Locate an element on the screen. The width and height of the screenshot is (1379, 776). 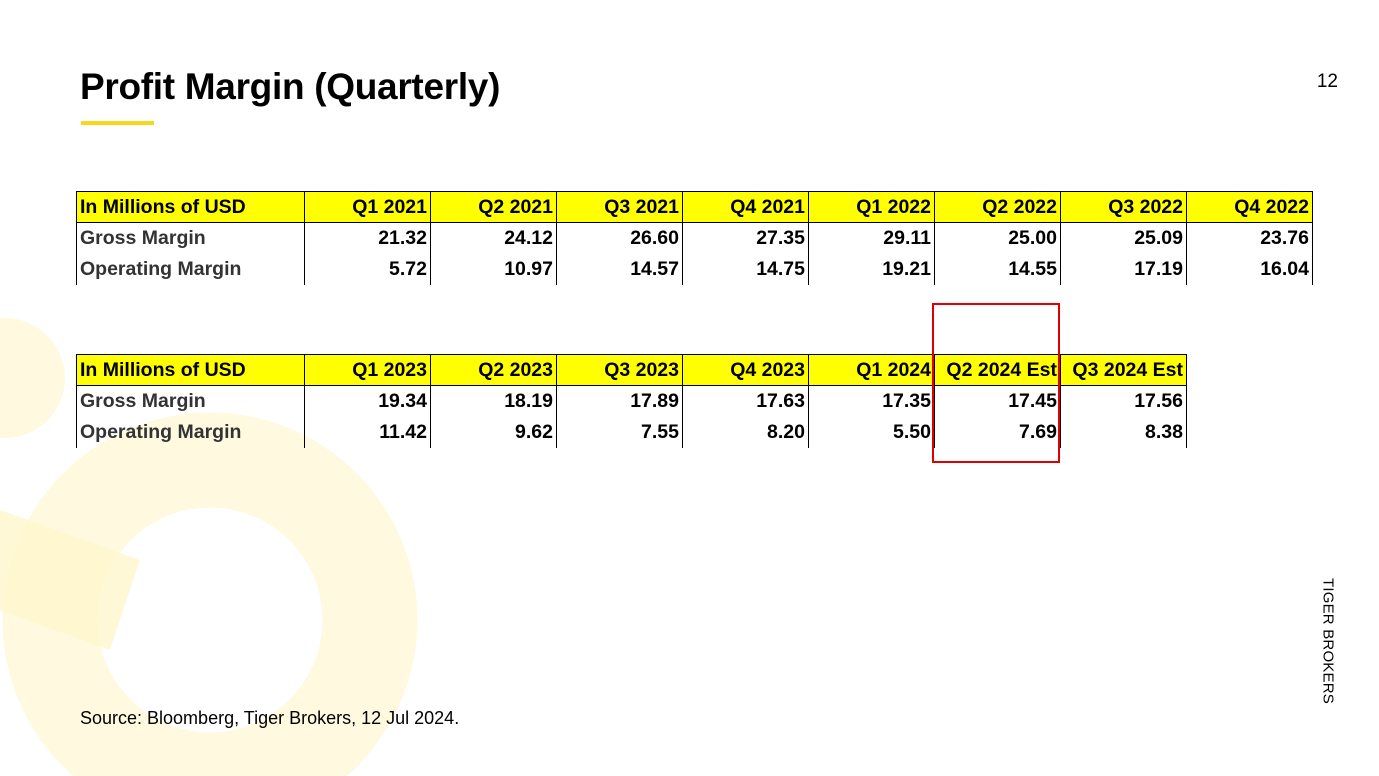
table-cell: 21.32 is located at coordinates (367, 238).